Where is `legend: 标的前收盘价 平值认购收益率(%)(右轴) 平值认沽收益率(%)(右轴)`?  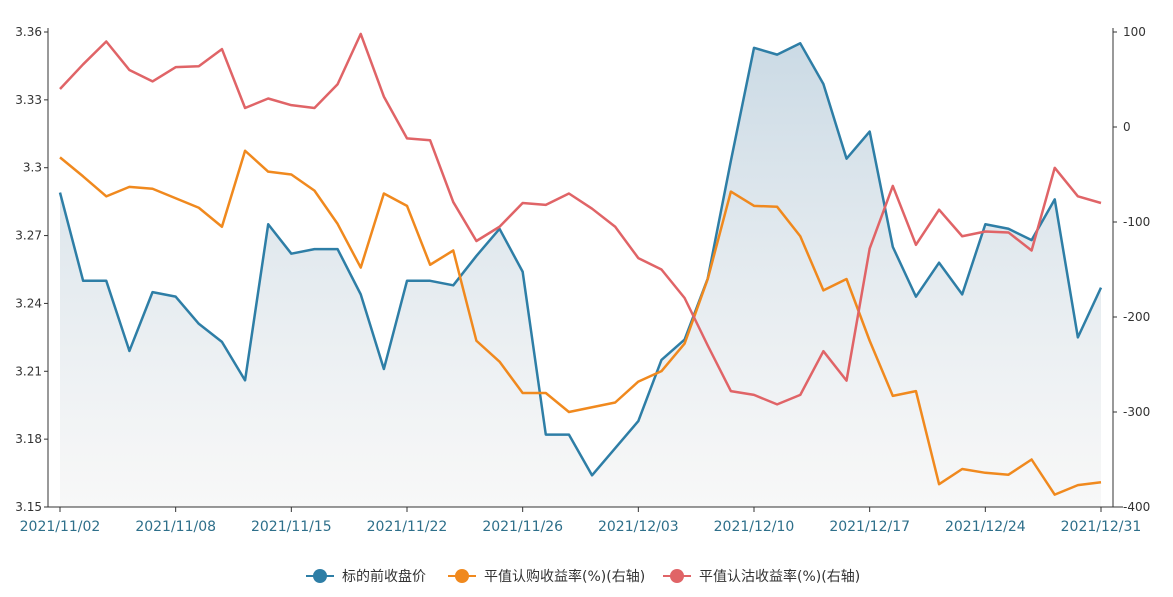 legend: 标的前收盘价 平值认购收益率(%)(右轴) 平值认沽收益率(%)(右轴) is located at coordinates (583, 576).